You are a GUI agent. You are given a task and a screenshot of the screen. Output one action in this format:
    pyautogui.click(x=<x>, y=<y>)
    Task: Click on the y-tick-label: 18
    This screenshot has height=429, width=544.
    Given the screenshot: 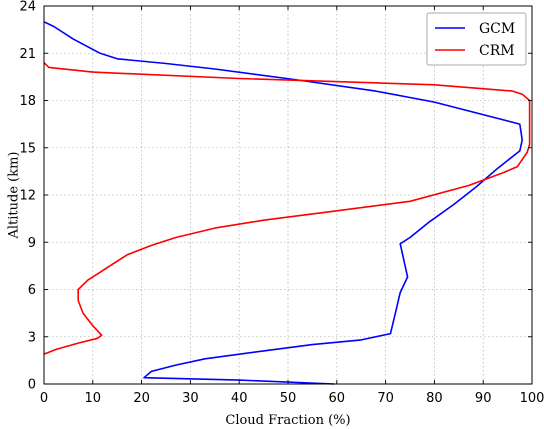 What is the action you would take?
    pyautogui.click(x=27, y=101)
    